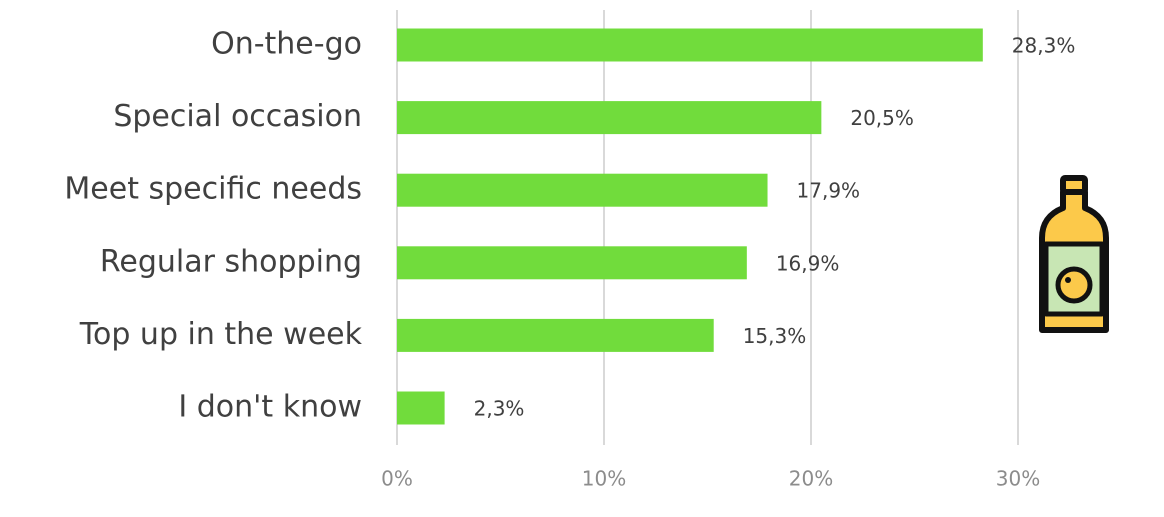 This screenshot has height=517, width=1164. Describe the element at coordinates (499, 409) in the screenshot. I see `value-label: 2,3%` at that location.